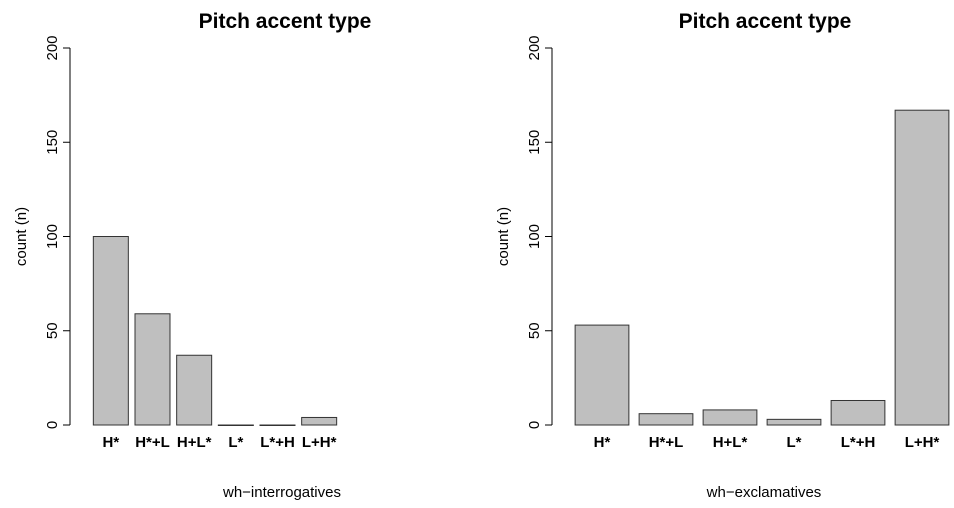  What do you see at coordinates (764, 492) in the screenshot?
I see `x-axis-label: wh−exclamatives` at bounding box center [764, 492].